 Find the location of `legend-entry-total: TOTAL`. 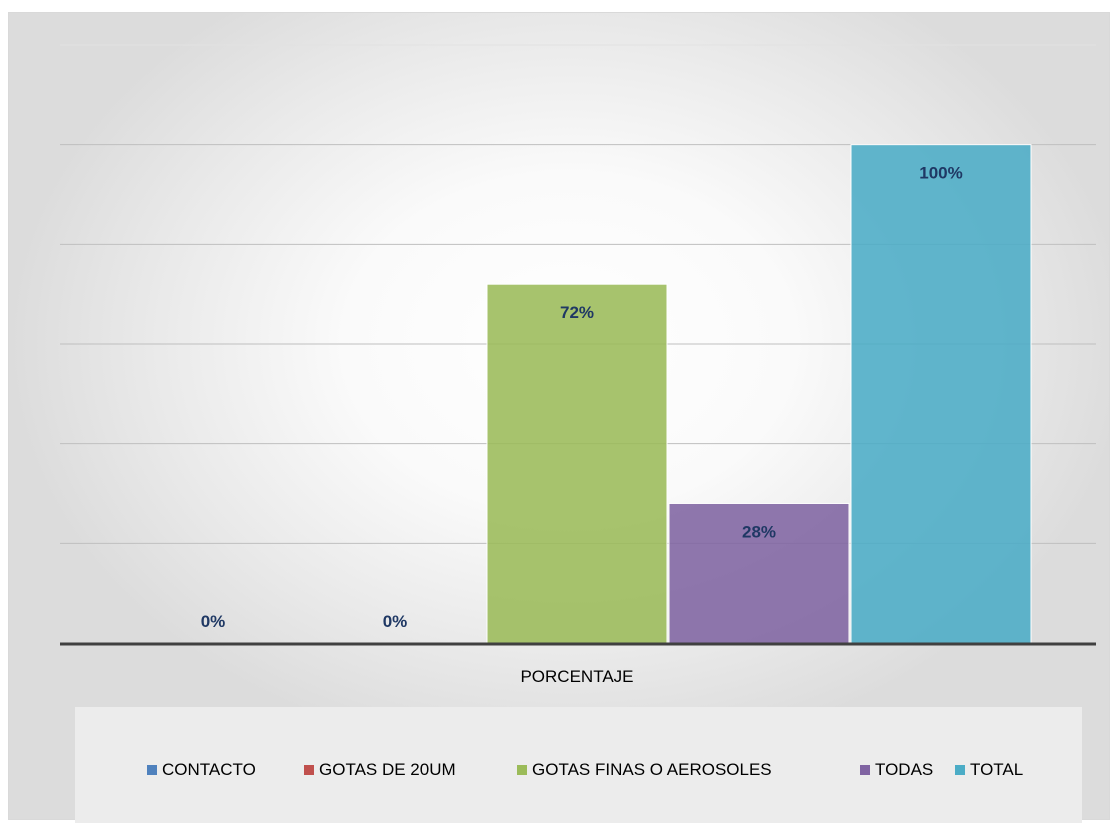

legend-entry-total: TOTAL is located at coordinates (989, 770).